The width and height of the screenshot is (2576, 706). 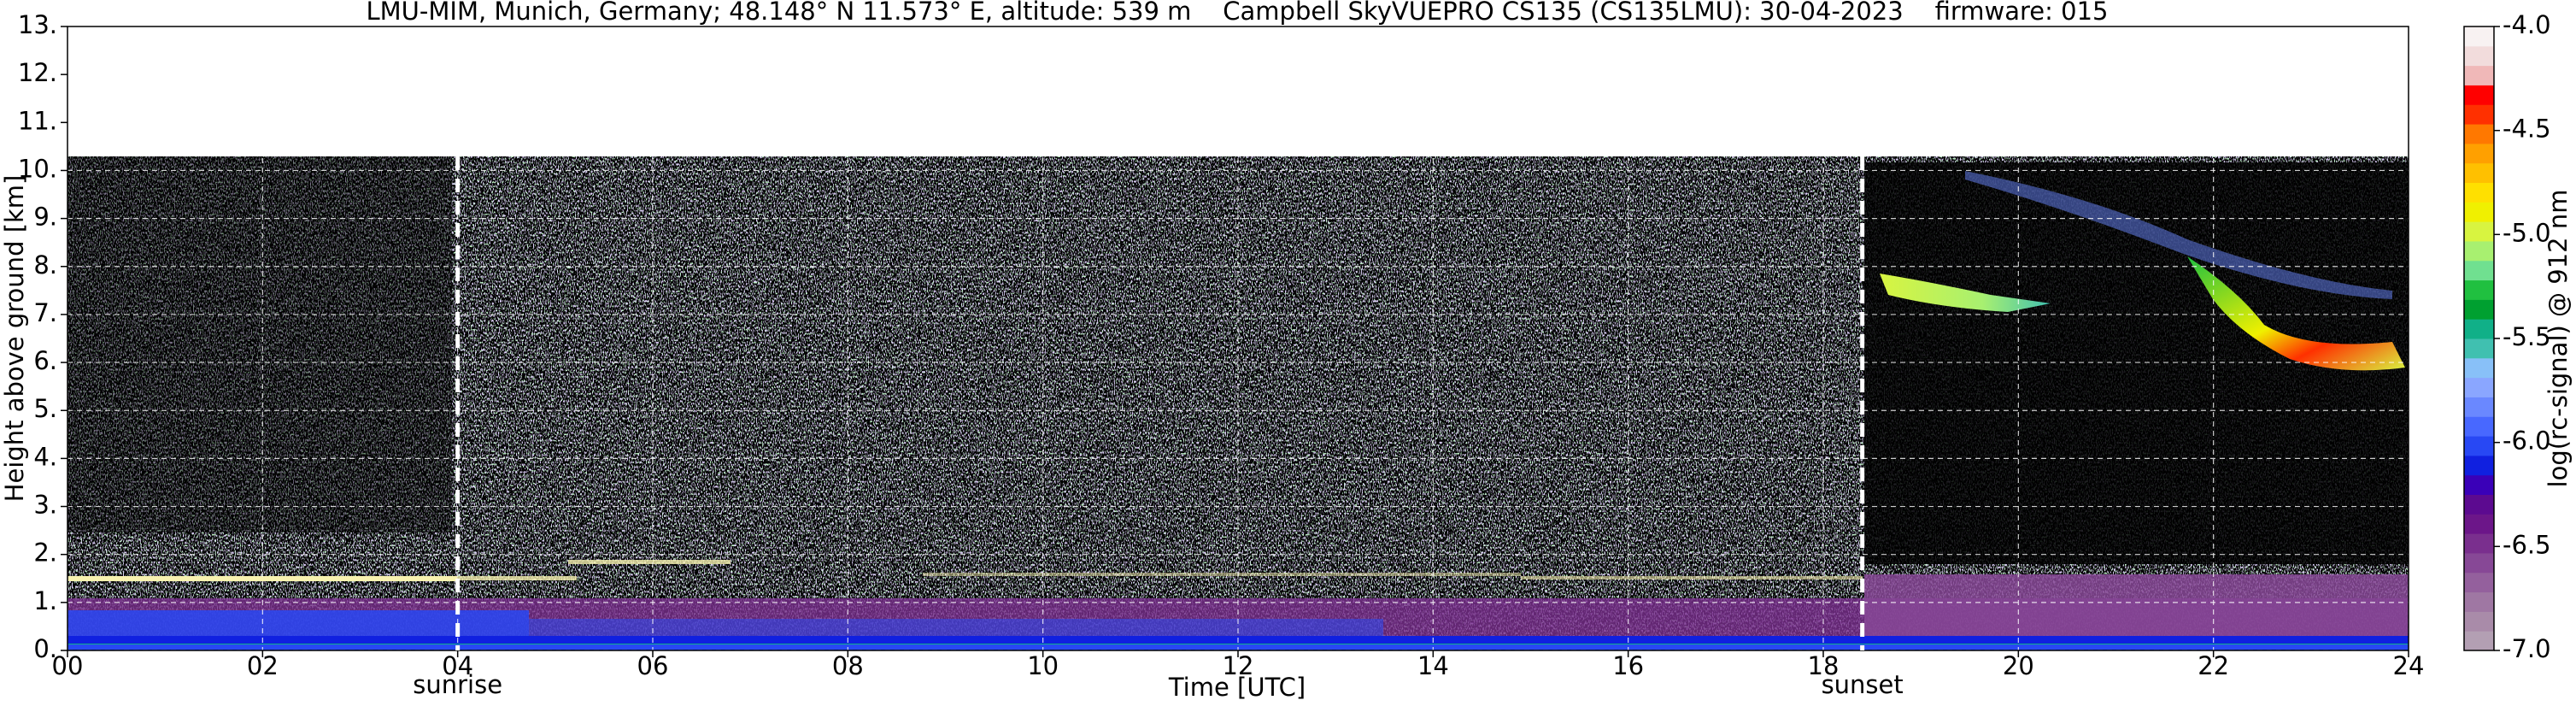 What do you see at coordinates (2527, 232) in the screenshot?
I see `colorbar-tick-label: -5.0` at bounding box center [2527, 232].